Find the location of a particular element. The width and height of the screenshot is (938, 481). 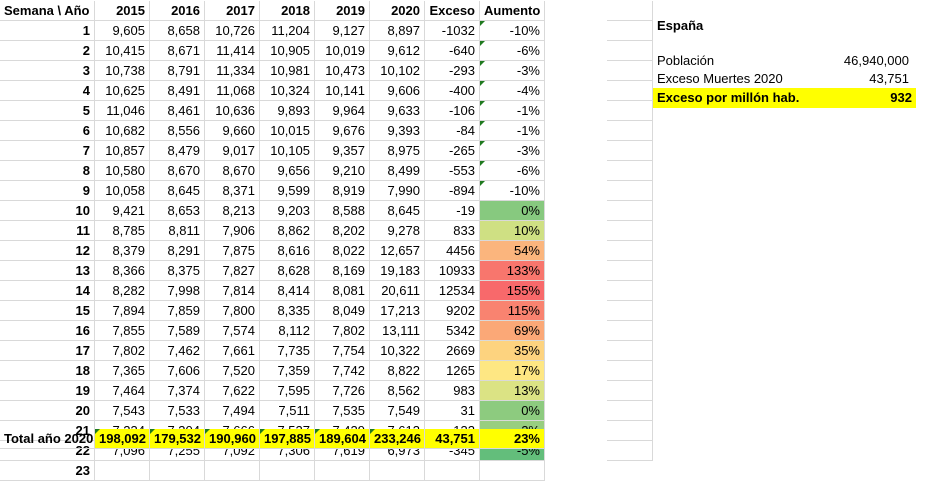

row-header: 5 is located at coordinates (47, 111).